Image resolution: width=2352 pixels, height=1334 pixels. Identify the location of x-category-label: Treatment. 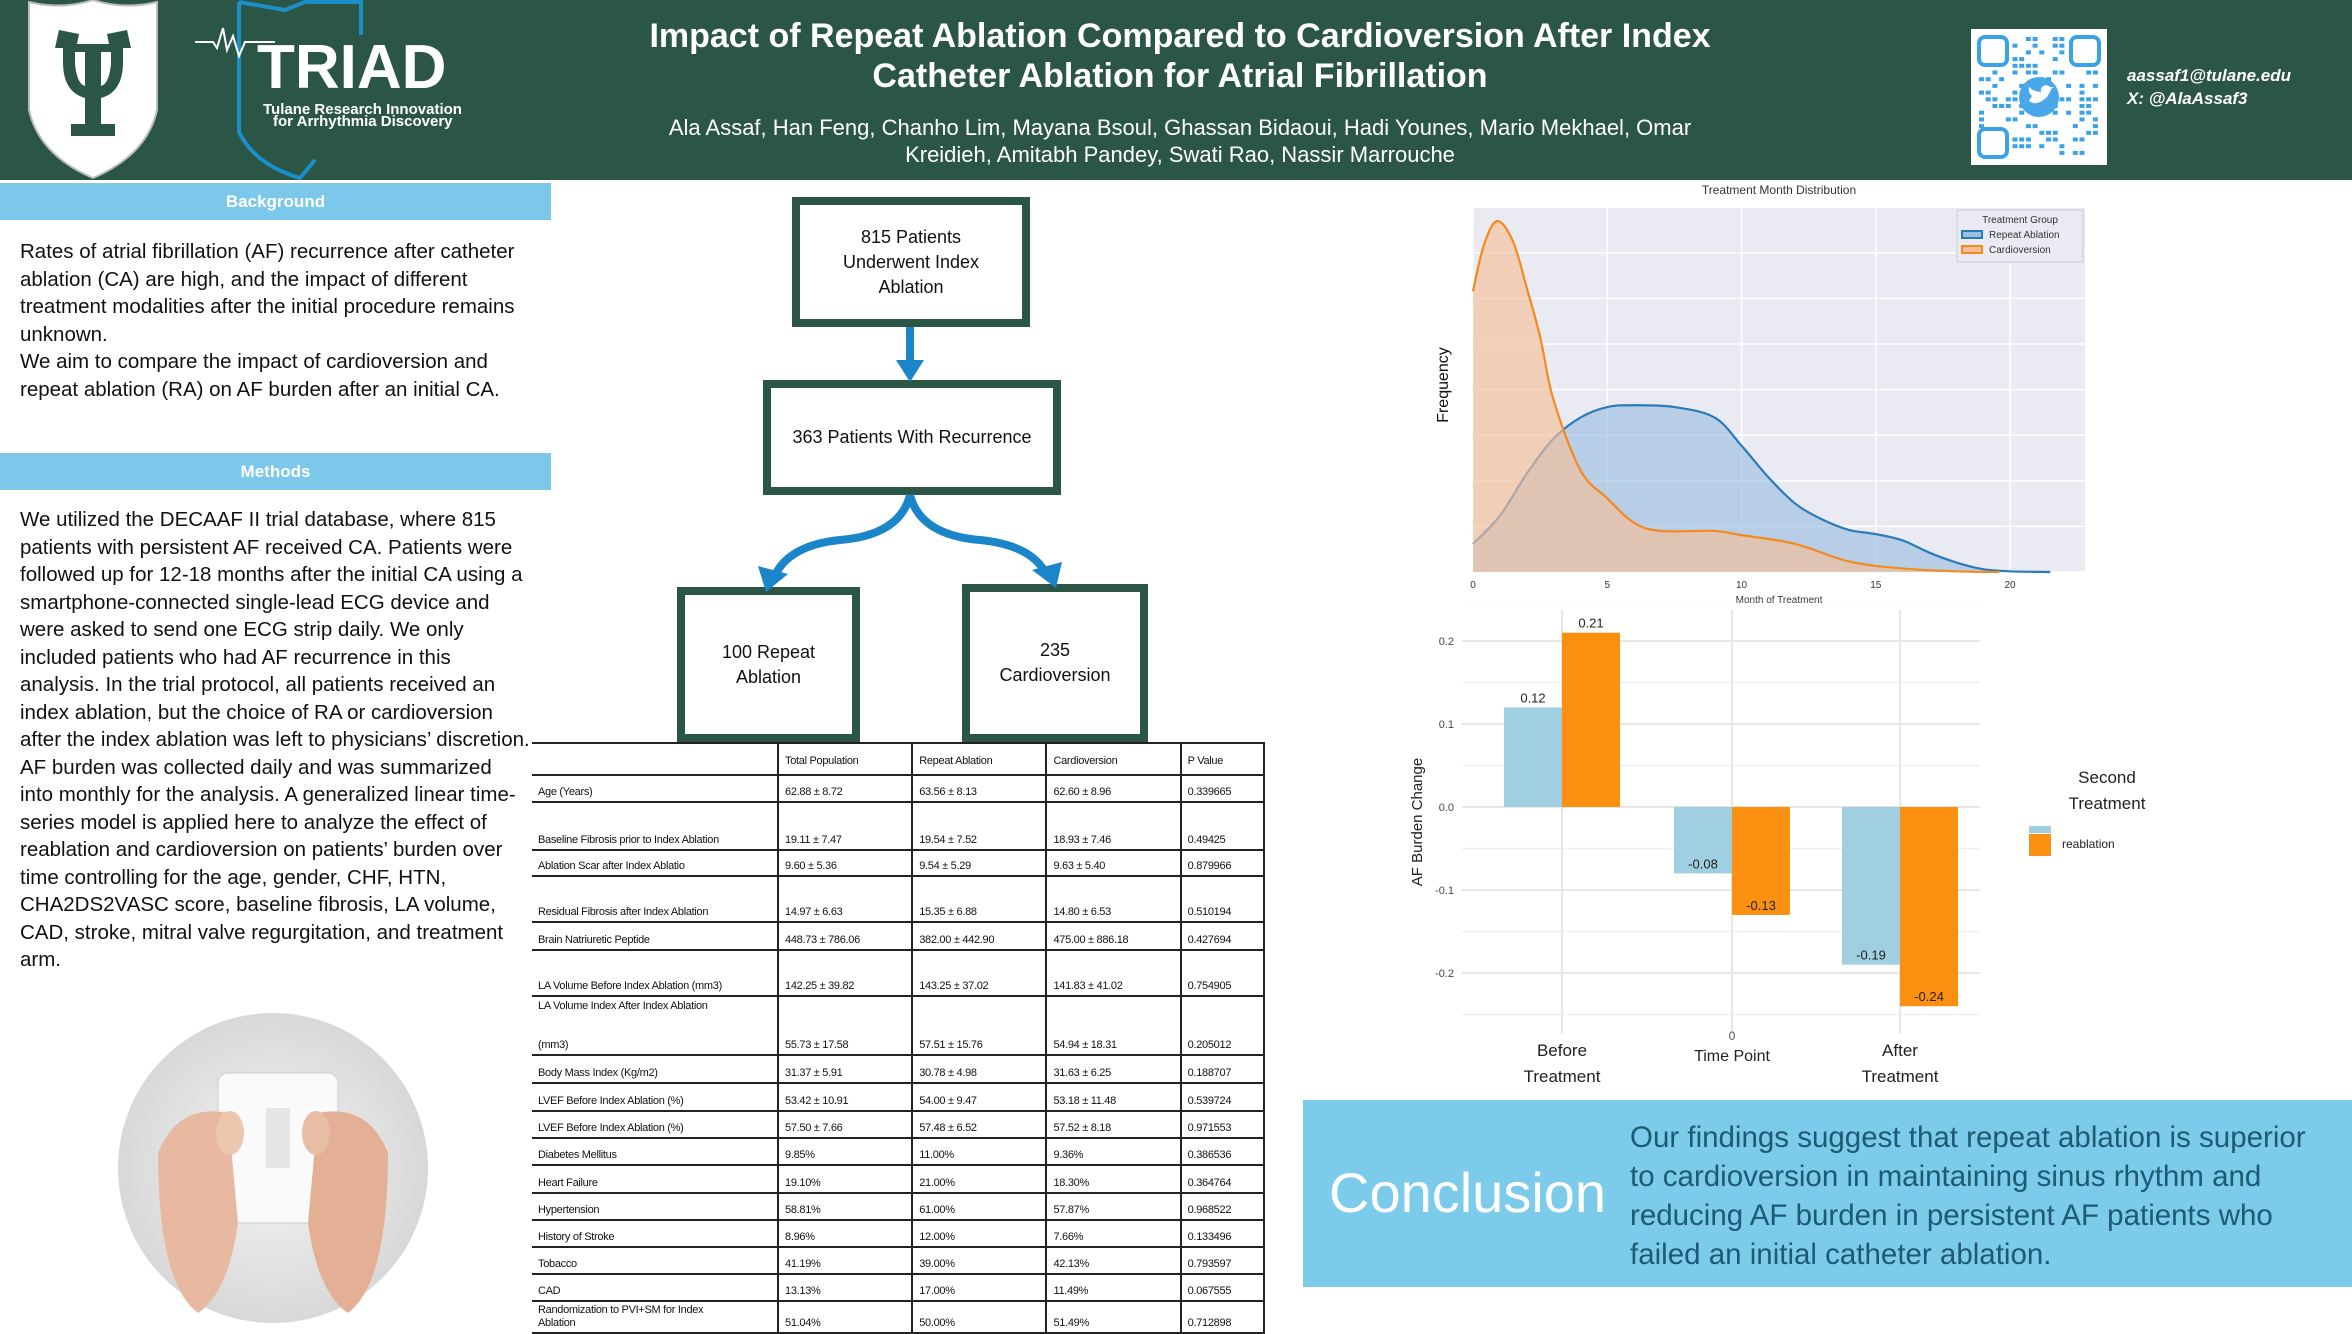
(1900, 1076).